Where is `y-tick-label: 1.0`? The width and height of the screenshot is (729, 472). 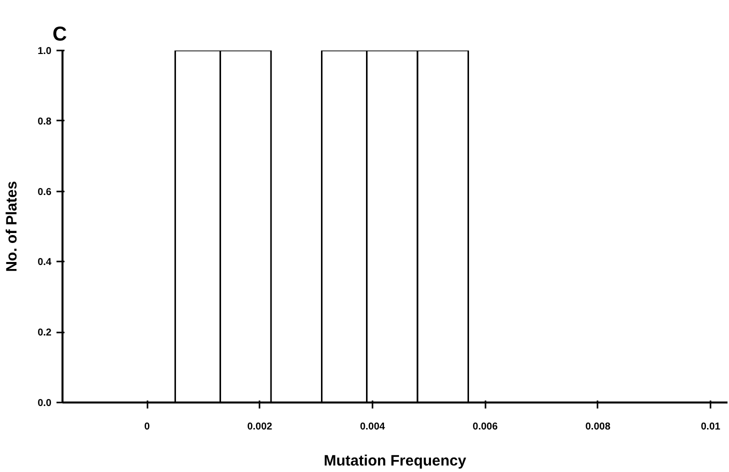 y-tick-label: 1.0 is located at coordinates (45, 51).